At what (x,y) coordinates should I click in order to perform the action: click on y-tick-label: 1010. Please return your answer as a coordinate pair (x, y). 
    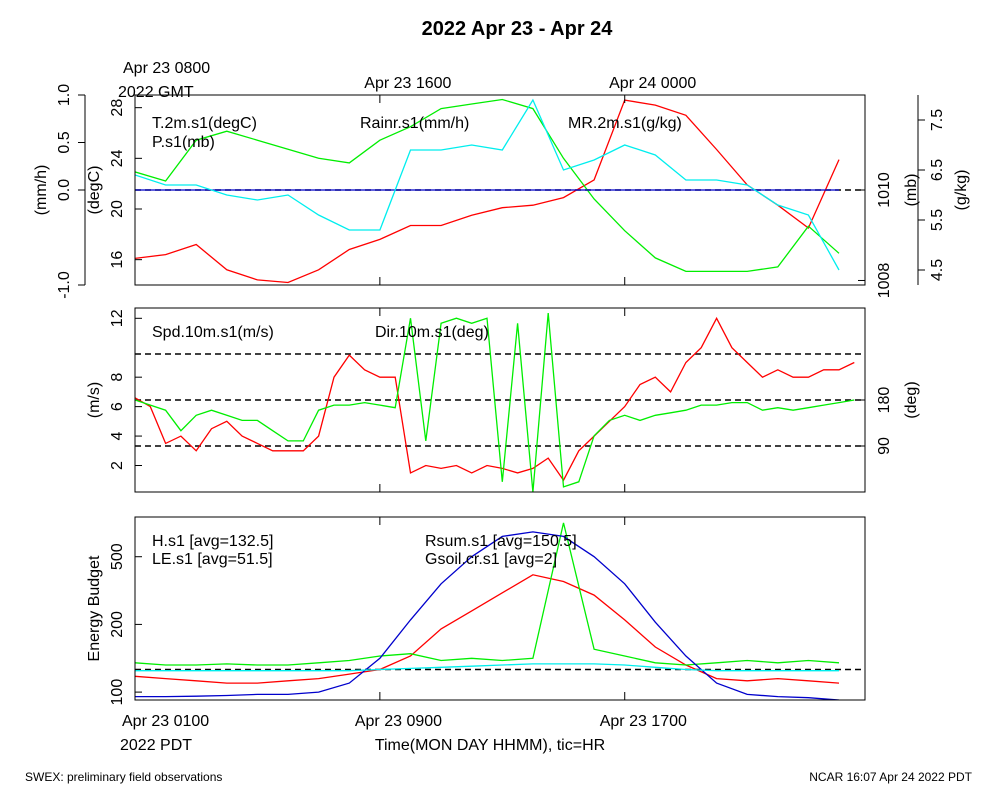
    Looking at the image, I should click on (884, 190).